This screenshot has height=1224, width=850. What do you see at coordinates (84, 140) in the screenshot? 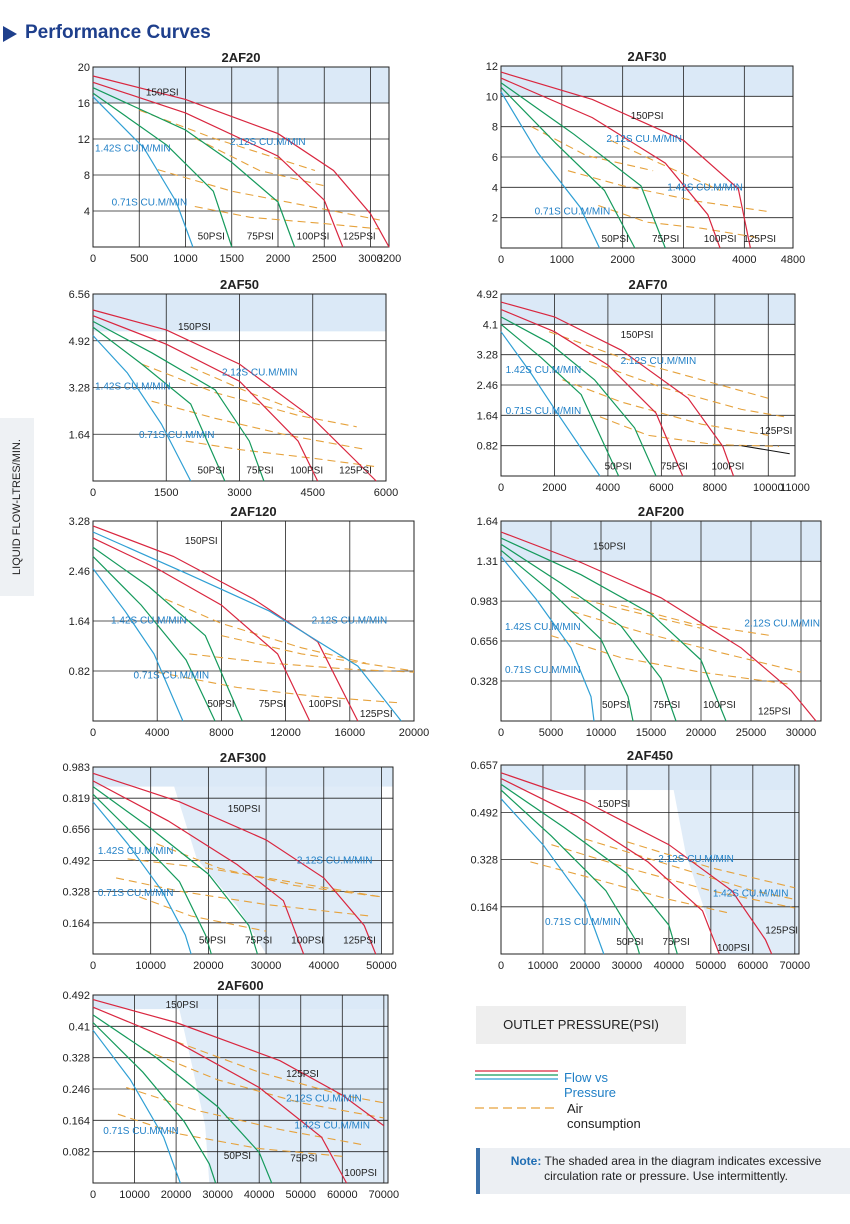
I see `y-tick-label: 12` at bounding box center [84, 140].